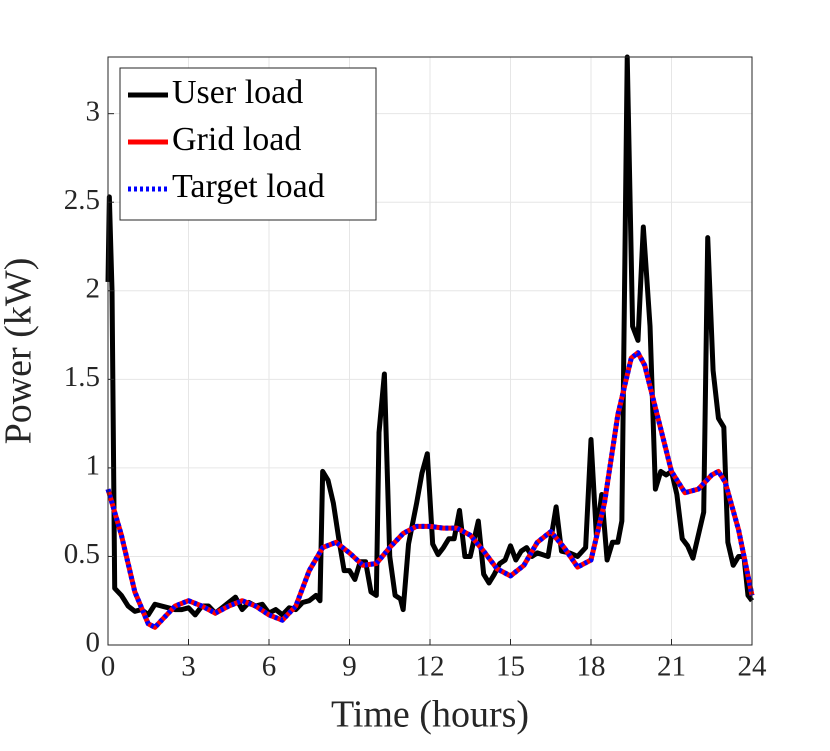 This screenshot has height=751, width=830. I want to click on x-tick-label: 6, so click(269, 667).